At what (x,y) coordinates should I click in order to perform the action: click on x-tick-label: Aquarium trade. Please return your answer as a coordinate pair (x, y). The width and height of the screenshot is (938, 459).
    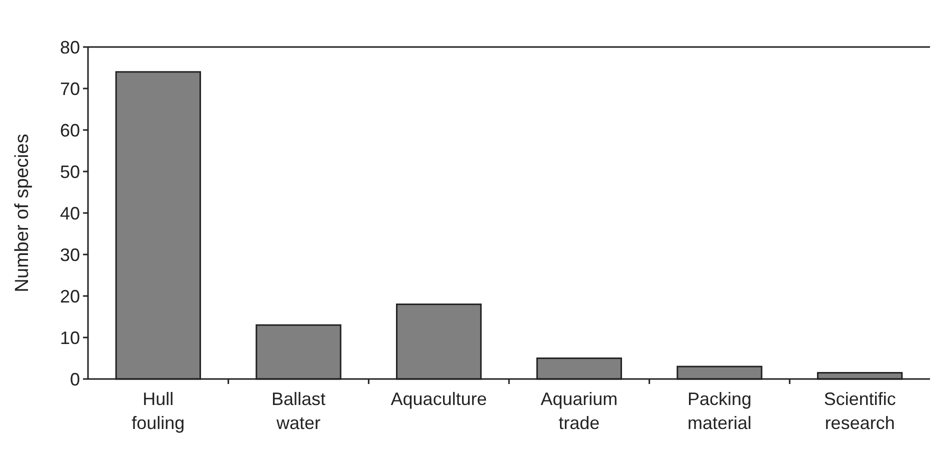
    Looking at the image, I should click on (579, 411).